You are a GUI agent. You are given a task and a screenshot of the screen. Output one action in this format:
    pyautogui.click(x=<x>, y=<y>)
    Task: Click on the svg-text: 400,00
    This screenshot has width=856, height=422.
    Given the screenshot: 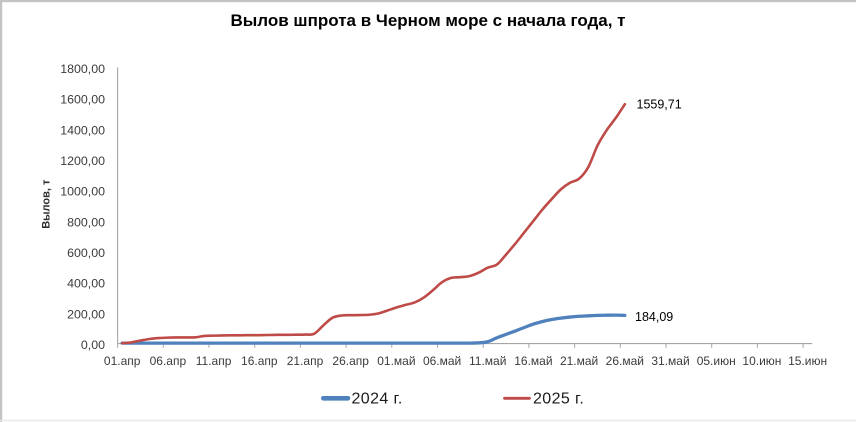 What is the action you would take?
    pyautogui.click(x=86, y=284)
    